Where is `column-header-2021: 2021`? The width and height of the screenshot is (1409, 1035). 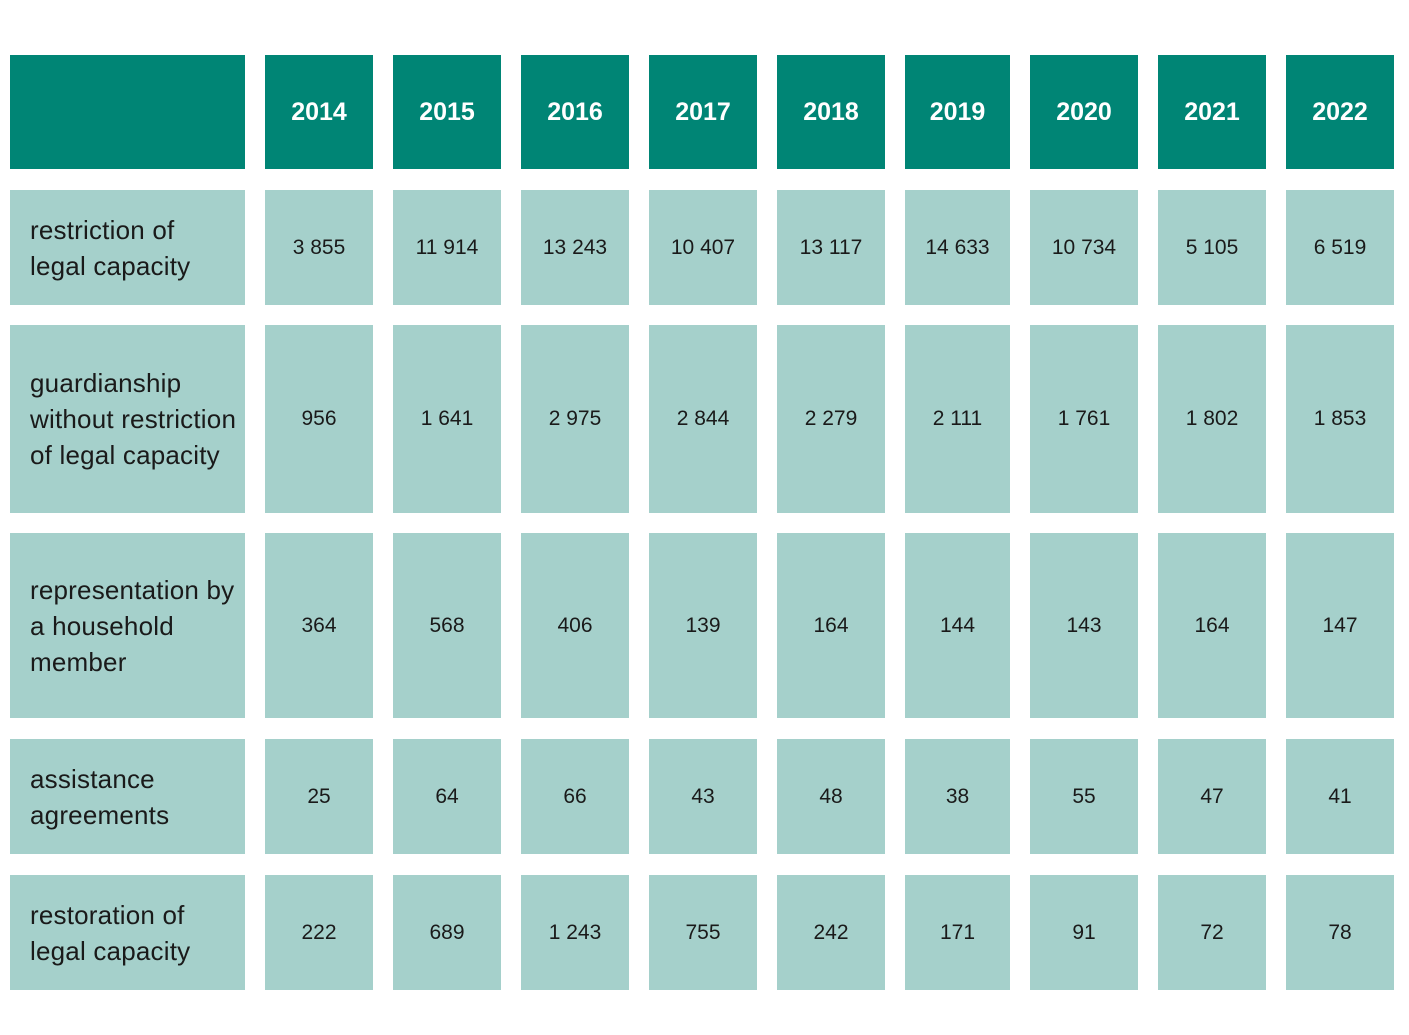 column-header-2021: 2021 is located at coordinates (1212, 112).